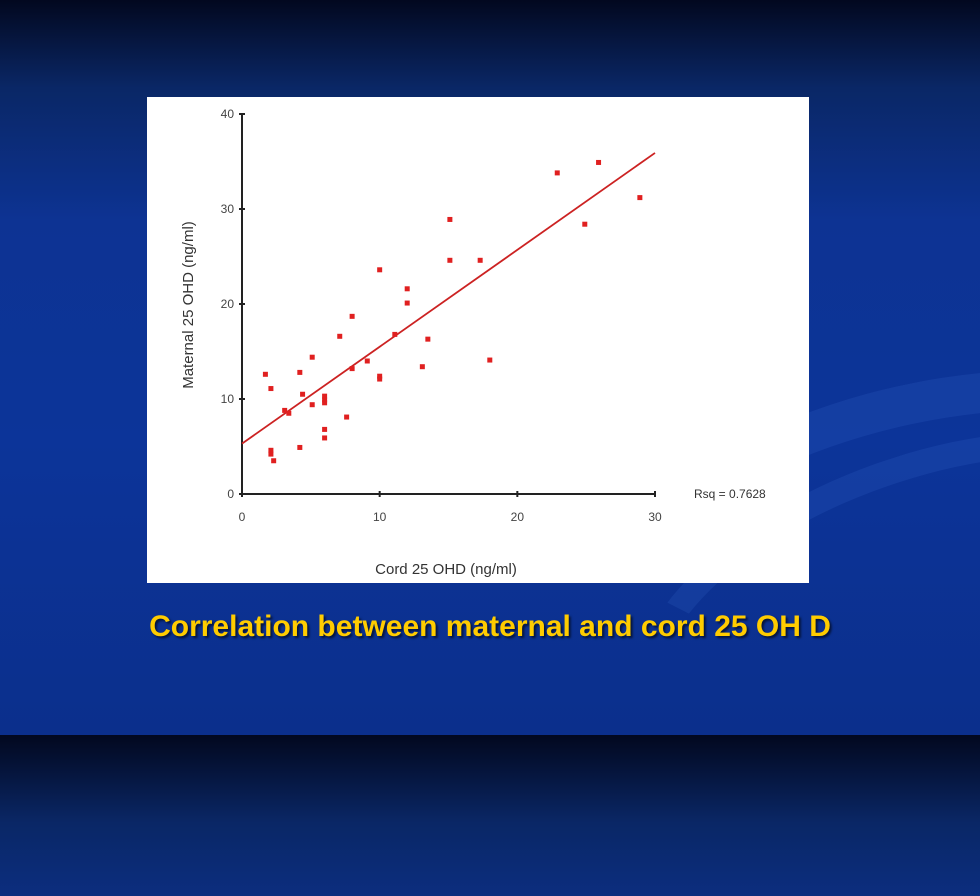  I want to click on x-tick-label: 20, so click(518, 517).